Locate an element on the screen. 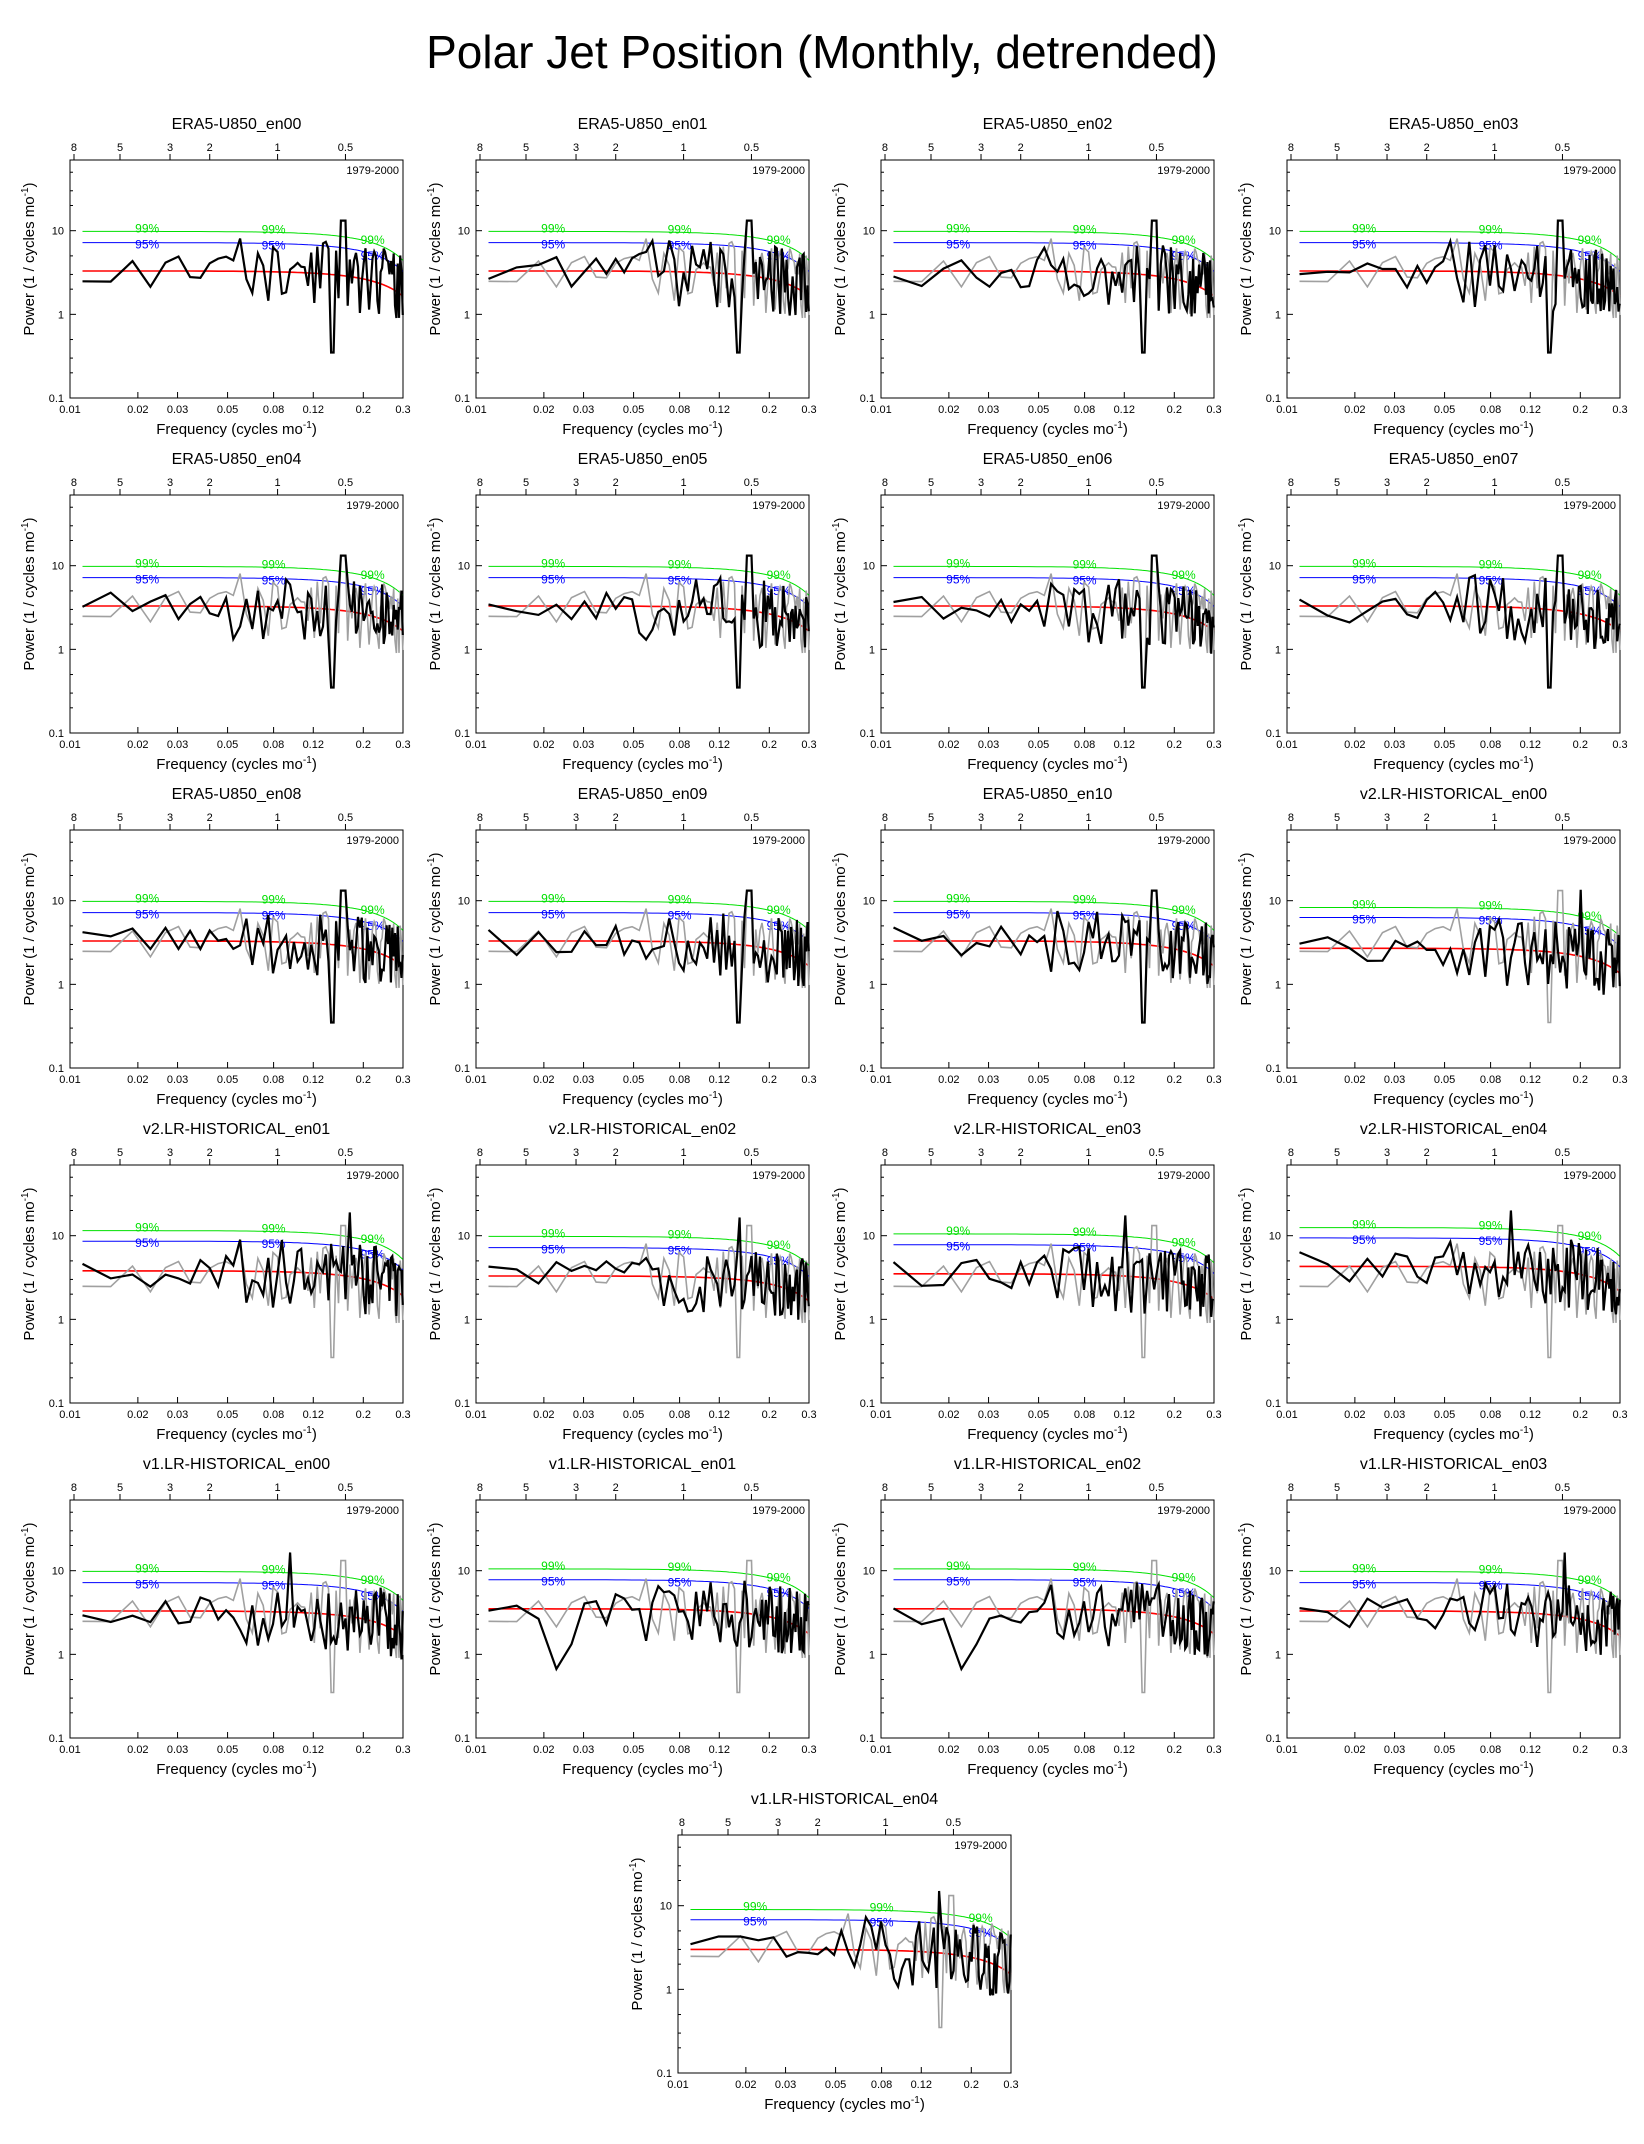 The height and width of the screenshot is (2144, 1644). x-tick-label: 0.01 is located at coordinates (475, 1080).